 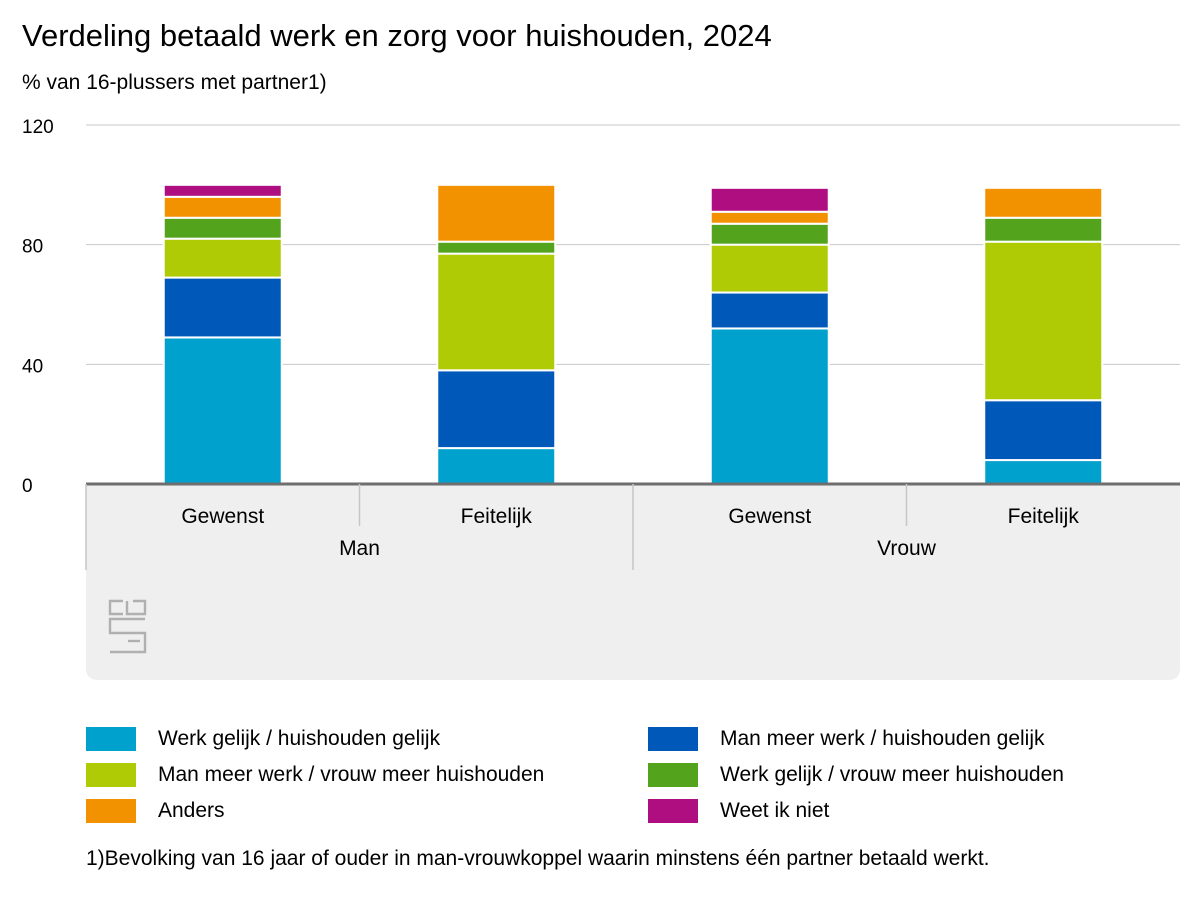 What do you see at coordinates (38, 127) in the screenshot?
I see `y-tick-label: 120` at bounding box center [38, 127].